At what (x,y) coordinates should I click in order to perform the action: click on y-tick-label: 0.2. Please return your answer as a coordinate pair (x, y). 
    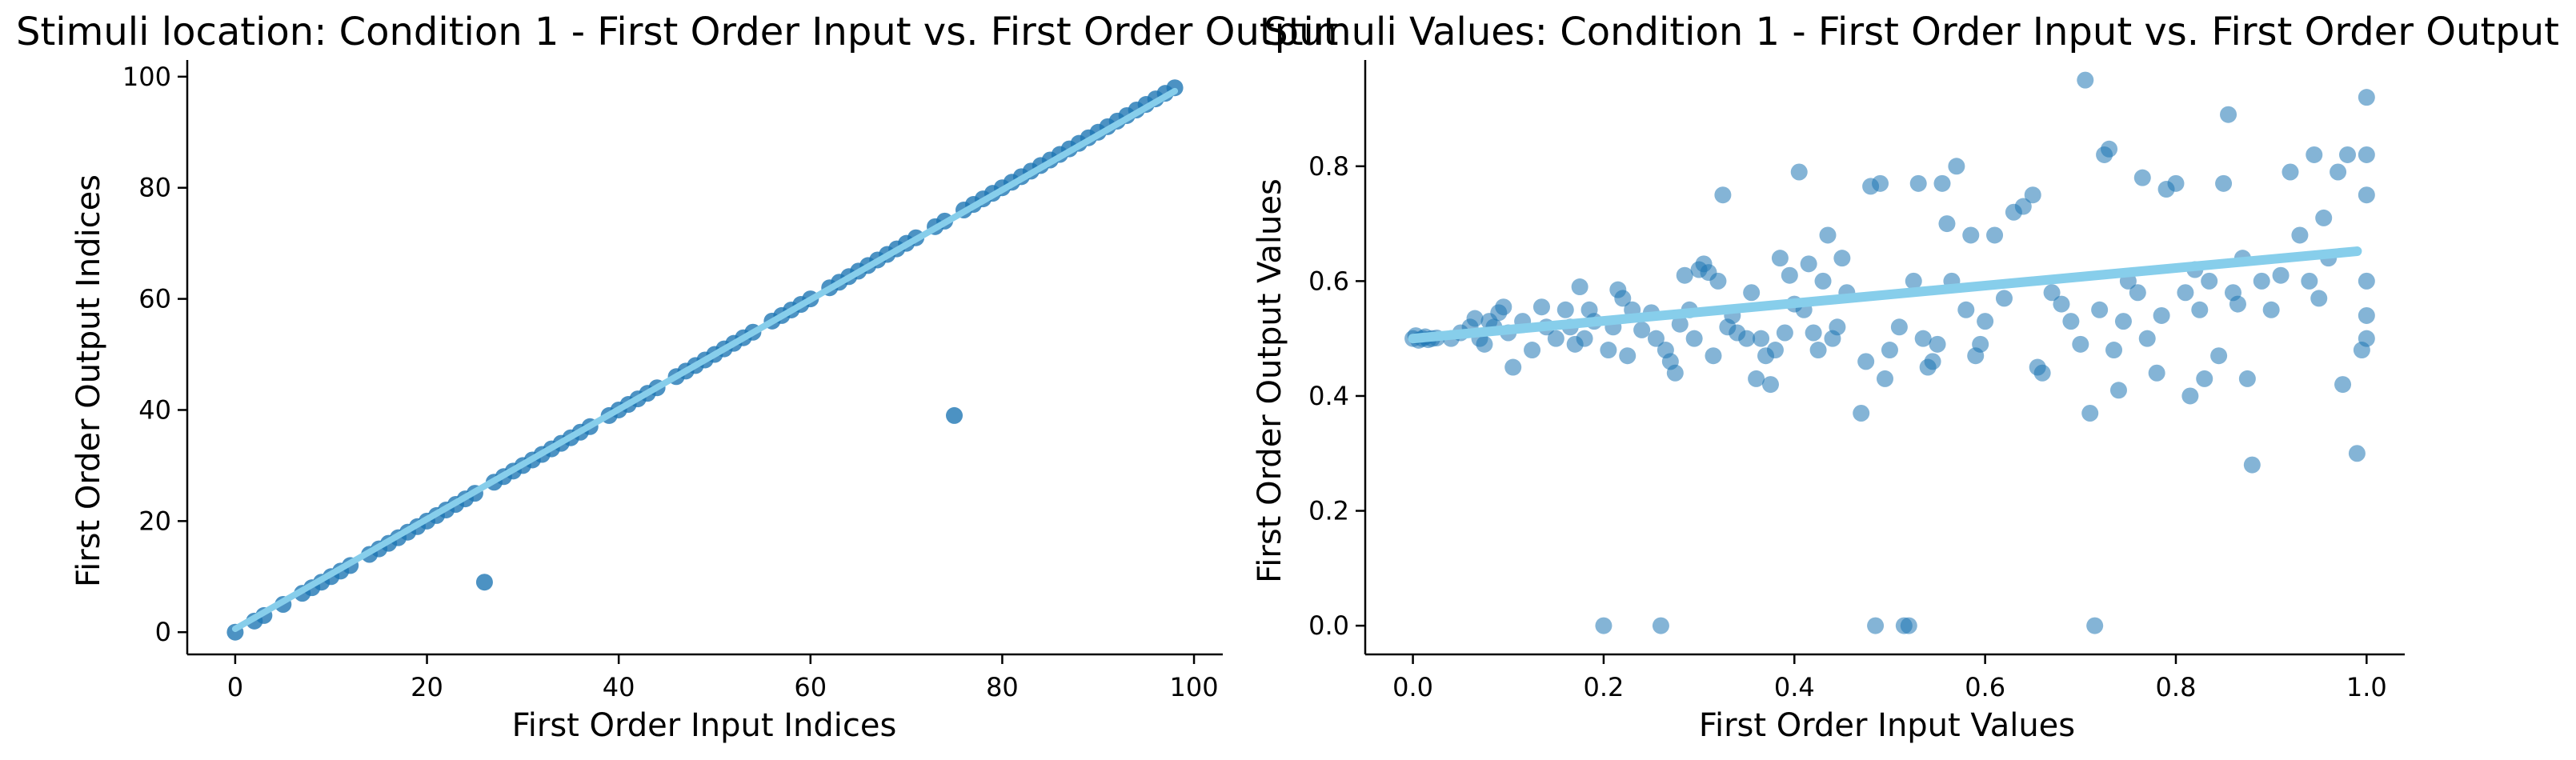
    Looking at the image, I should click on (1328, 511).